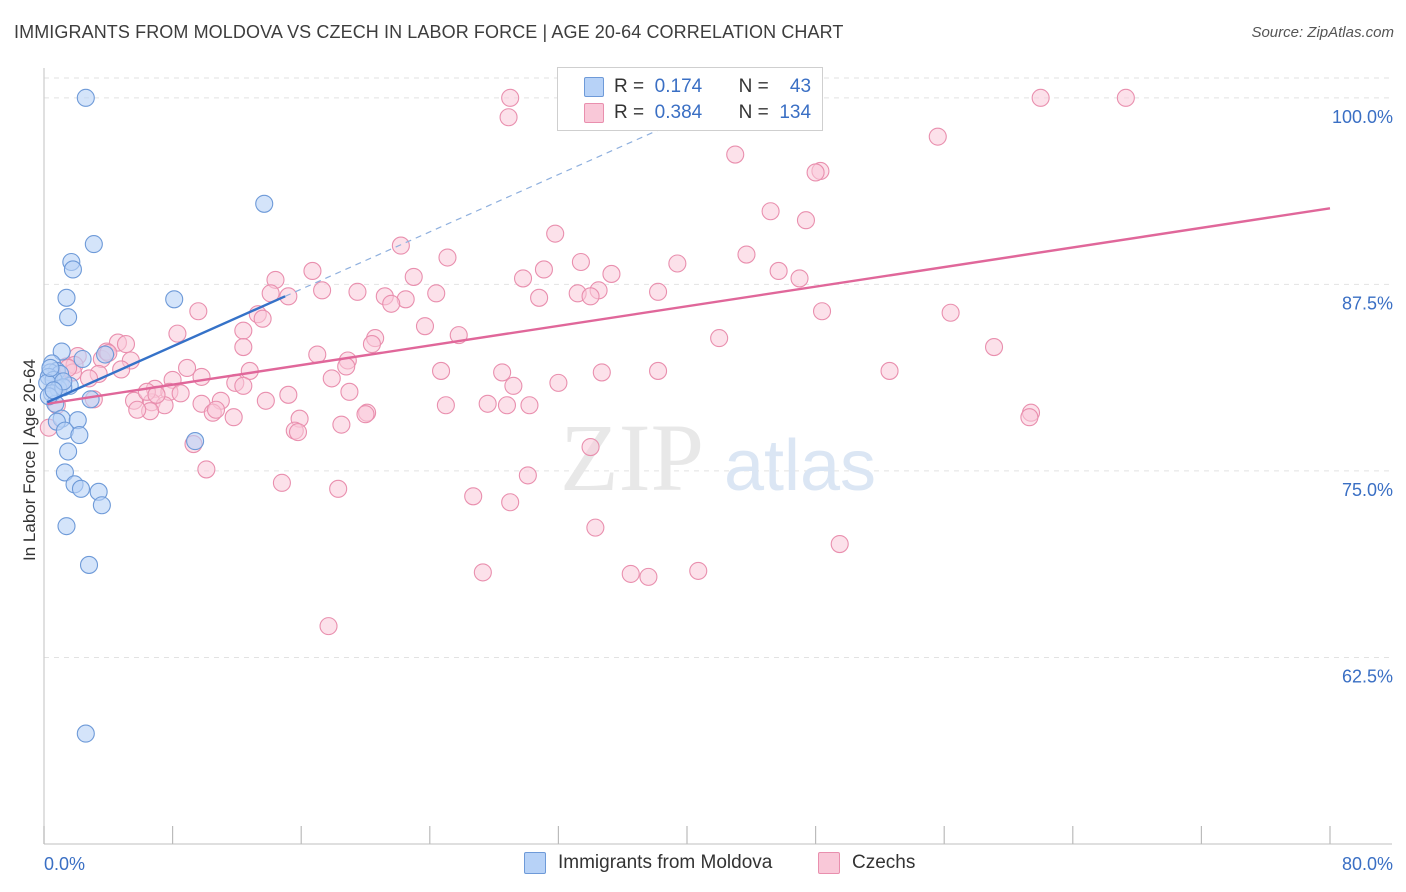 The image size is (1406, 892). I want to click on watermark-zip: ZIP, so click(632, 457).